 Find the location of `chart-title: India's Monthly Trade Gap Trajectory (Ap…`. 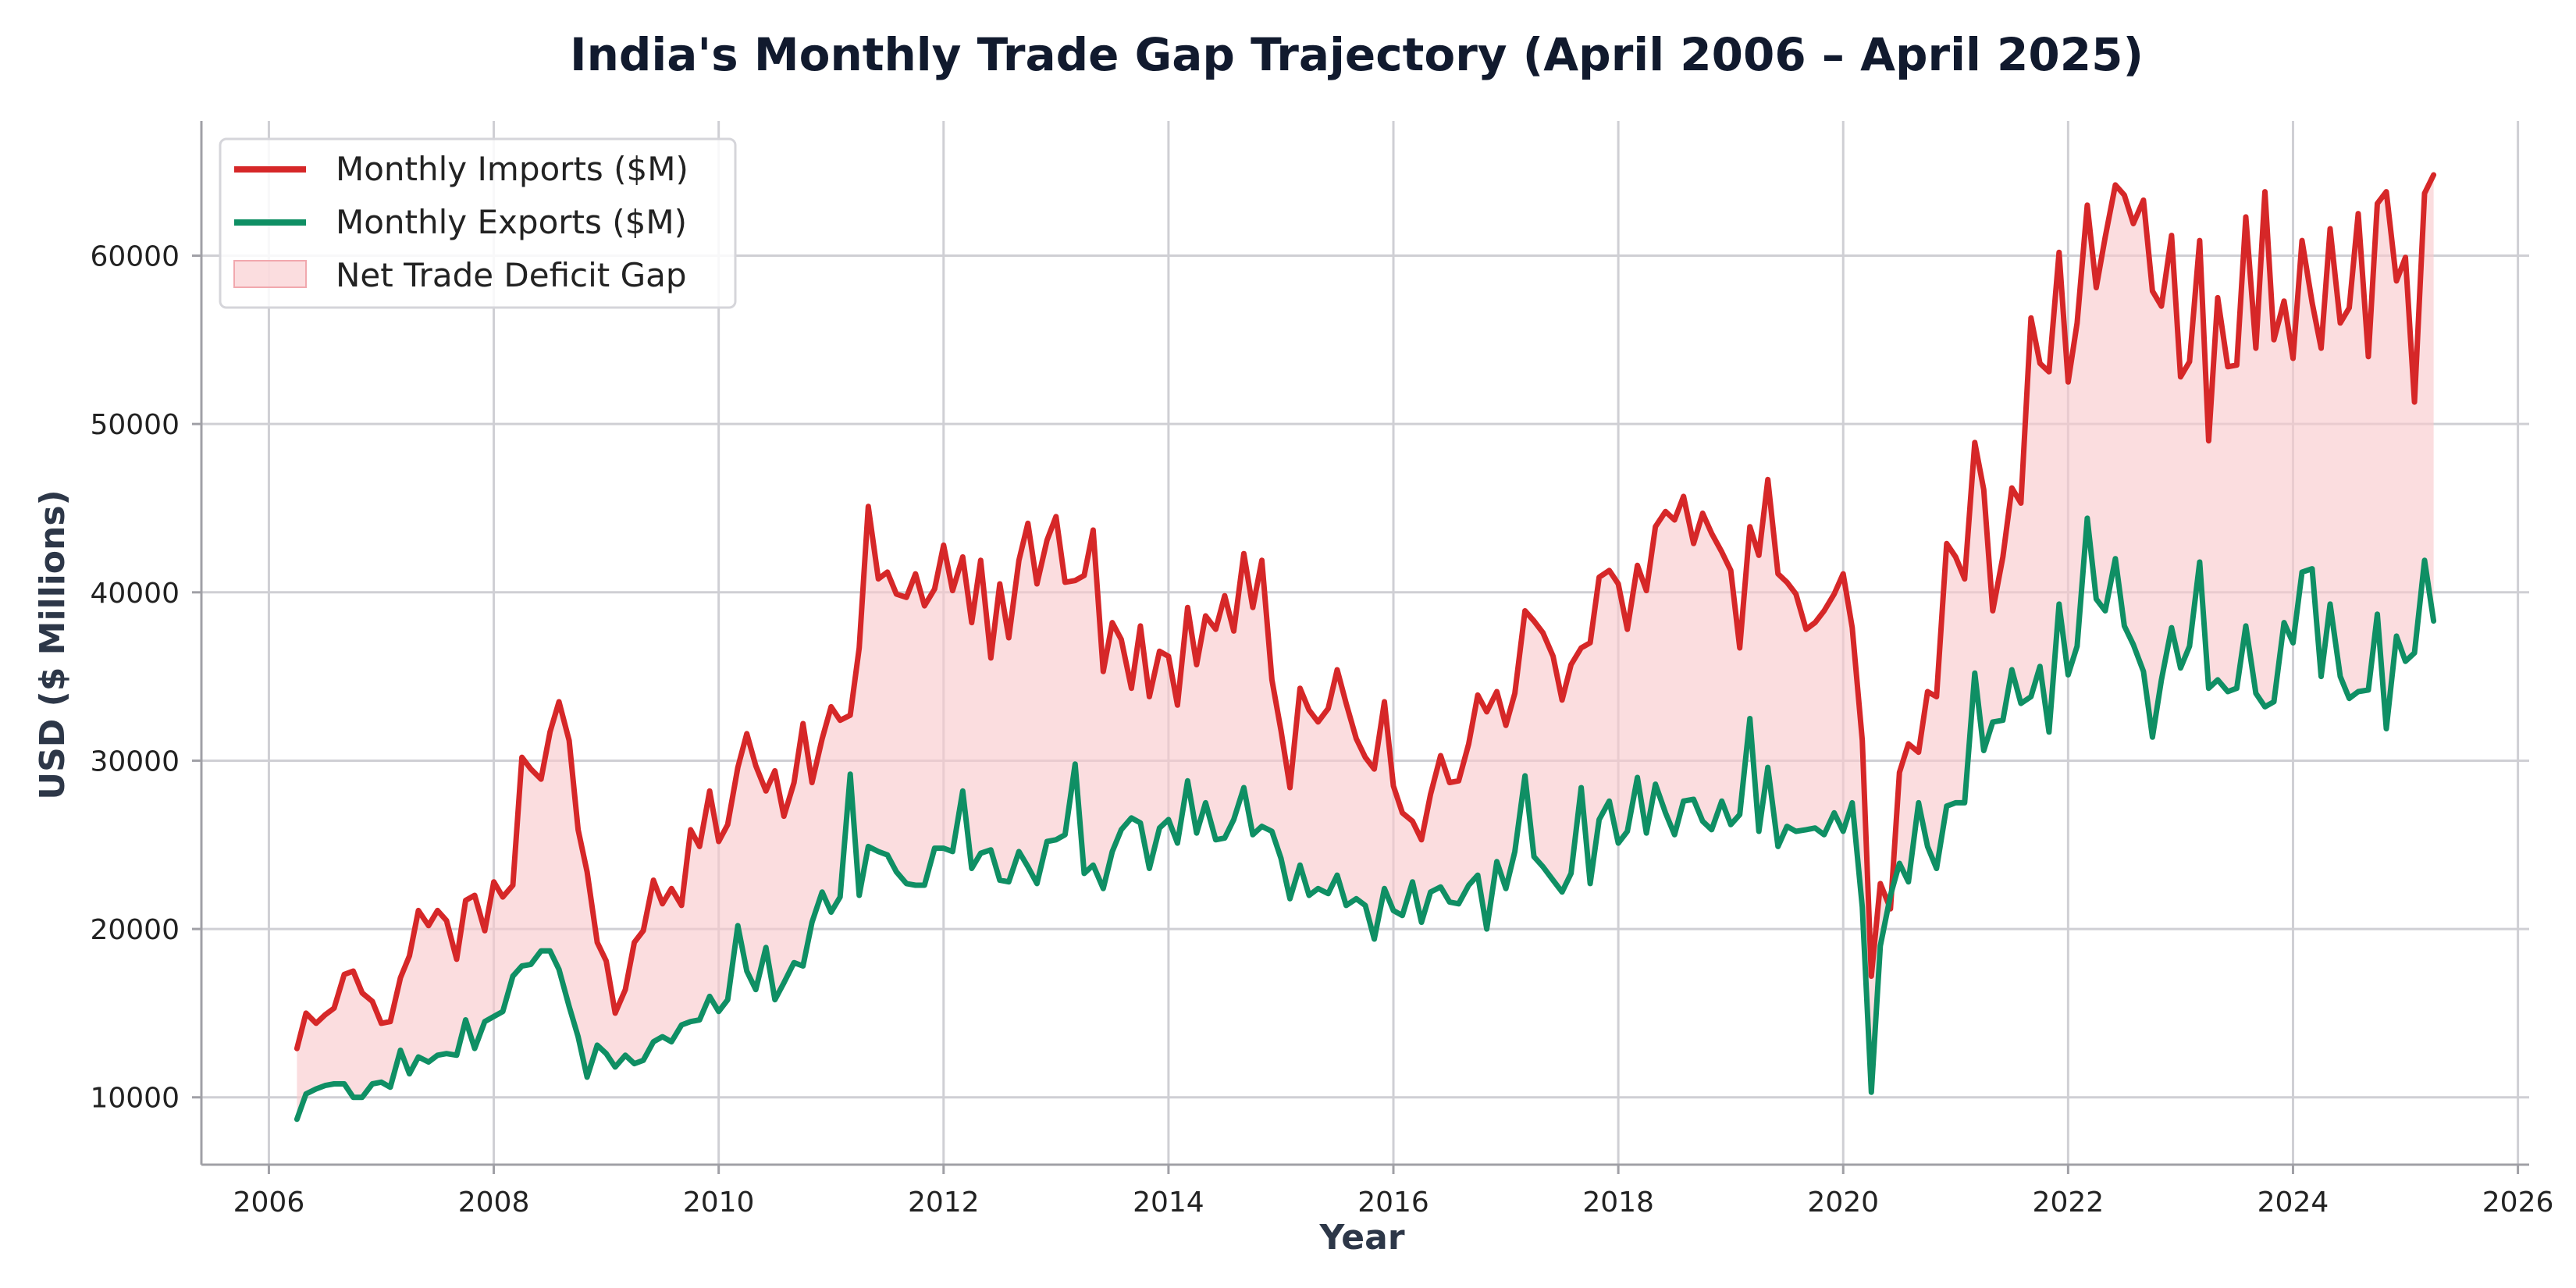

chart-title: India's Monthly Trade Gap Trajectory (Ap… is located at coordinates (1357, 54).